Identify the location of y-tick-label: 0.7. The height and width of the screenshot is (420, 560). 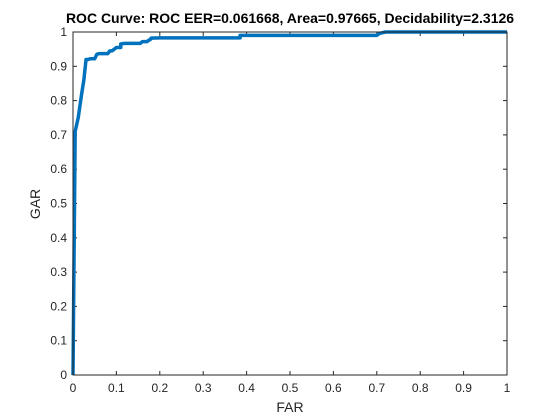
(58, 135).